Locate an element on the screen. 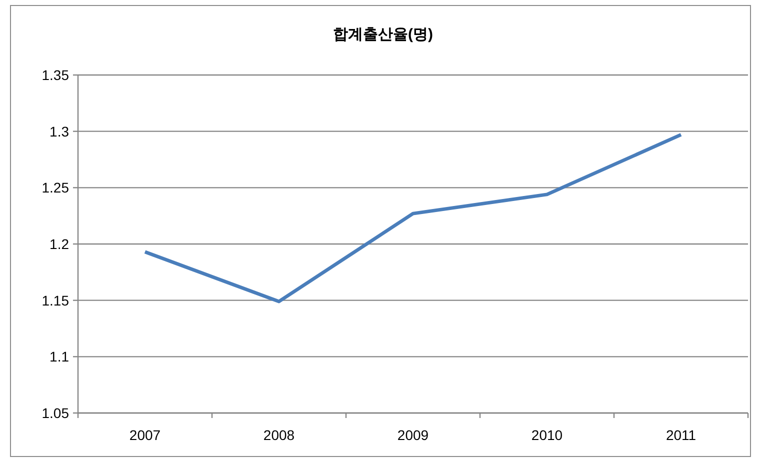 The width and height of the screenshot is (759, 461). y-tick-label: 1.1 is located at coordinates (60, 356).